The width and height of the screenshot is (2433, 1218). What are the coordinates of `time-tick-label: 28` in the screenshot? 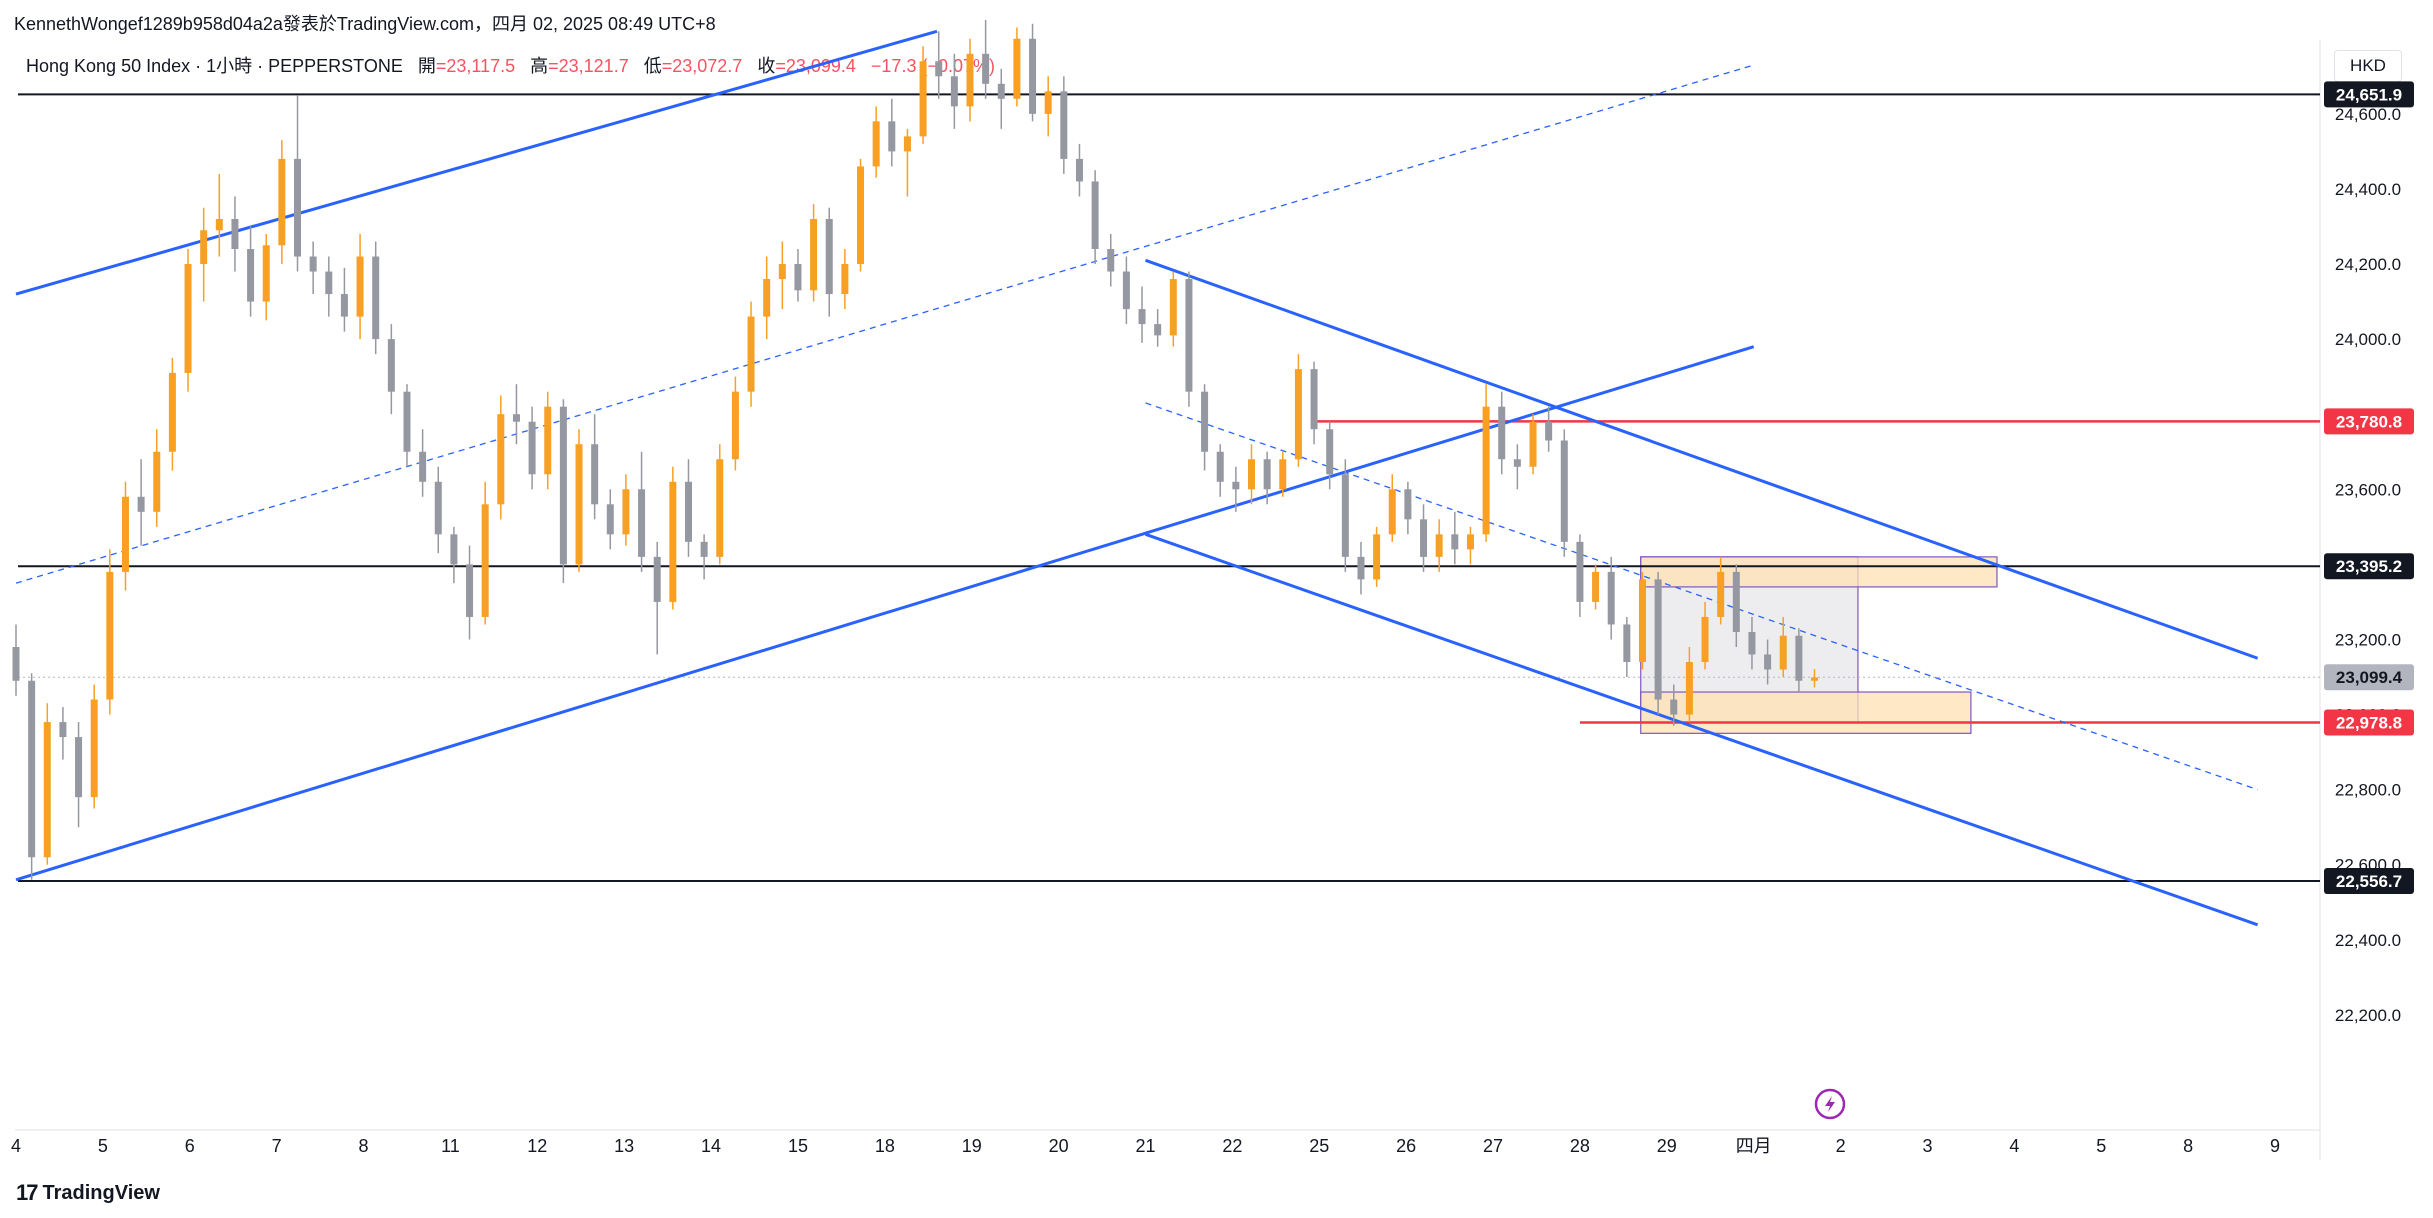 It's located at (1580, 1146).